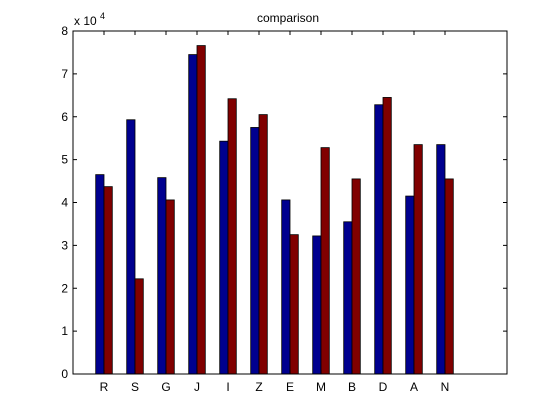 This screenshot has width=560, height=420. What do you see at coordinates (64, 331) in the screenshot?
I see `y-tick-label: 1` at bounding box center [64, 331].